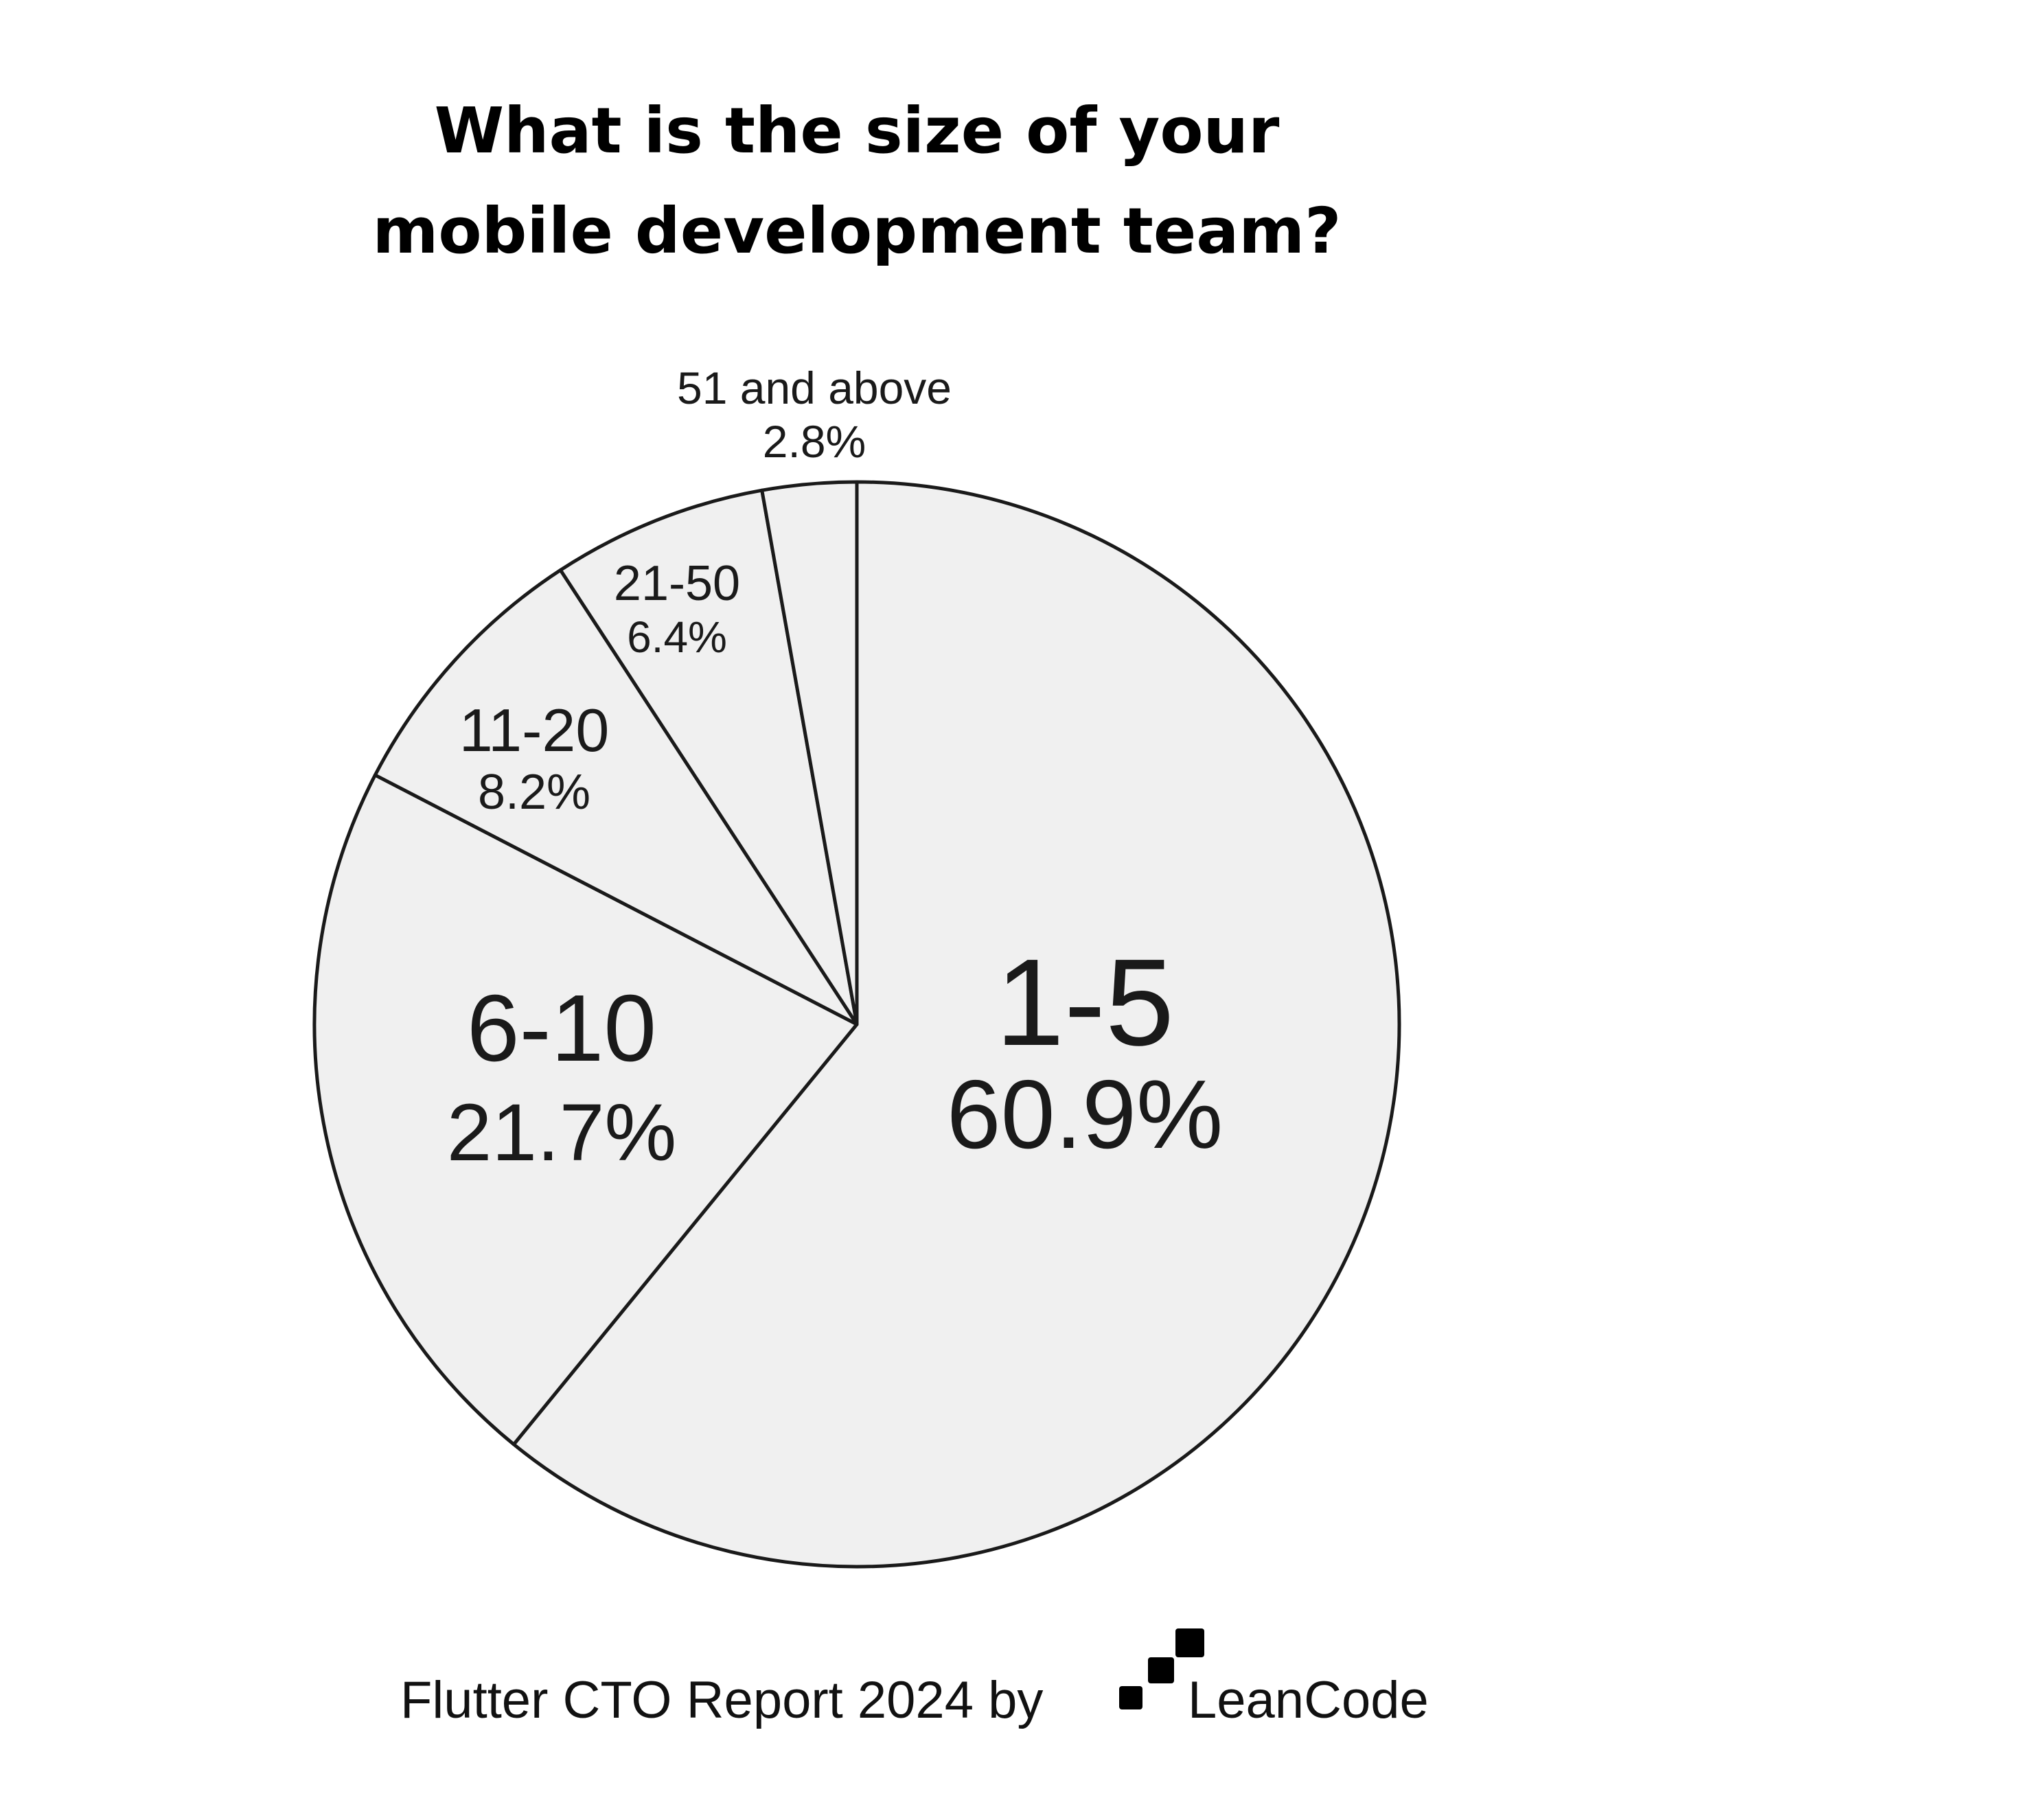  Describe the element at coordinates (810, 753) in the screenshot. I see `pie-slice-51-and-above` at that location.